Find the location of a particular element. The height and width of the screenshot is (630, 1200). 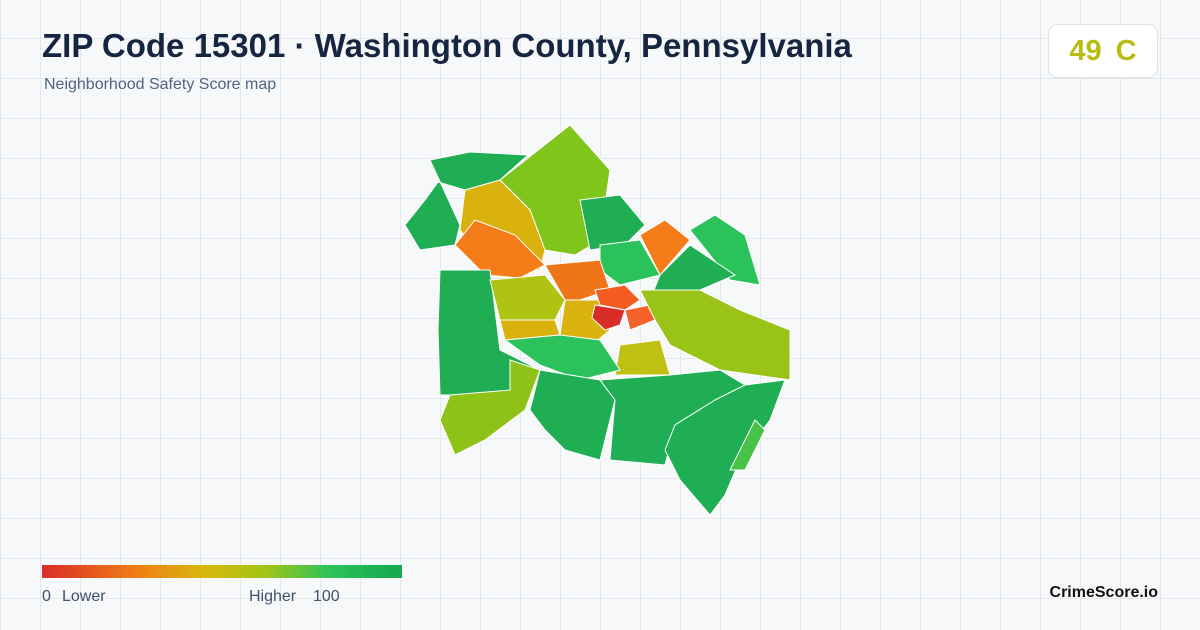

legend-min: 0 is located at coordinates (46, 596).